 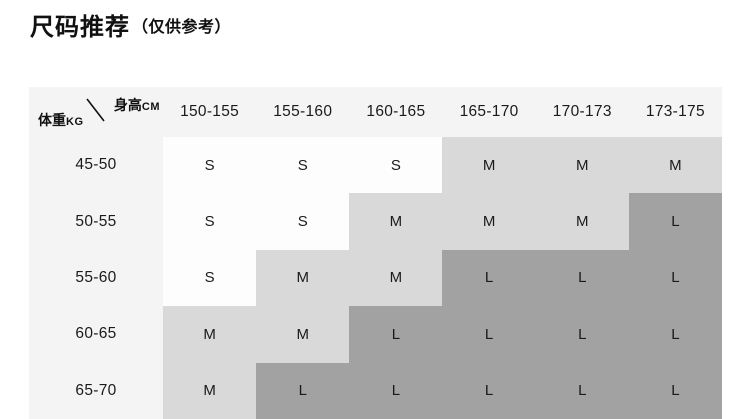 I want to click on height-column-header: 170-173, so click(x=582, y=112).